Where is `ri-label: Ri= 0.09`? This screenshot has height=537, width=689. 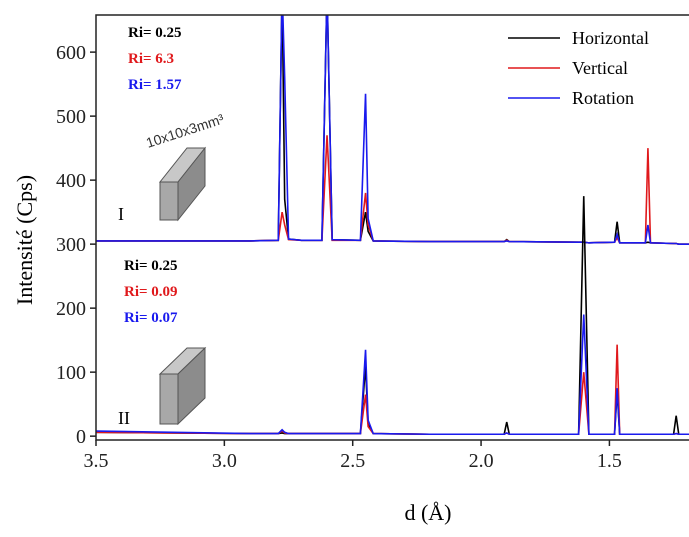 ri-label: Ri= 0.09 is located at coordinates (151, 292).